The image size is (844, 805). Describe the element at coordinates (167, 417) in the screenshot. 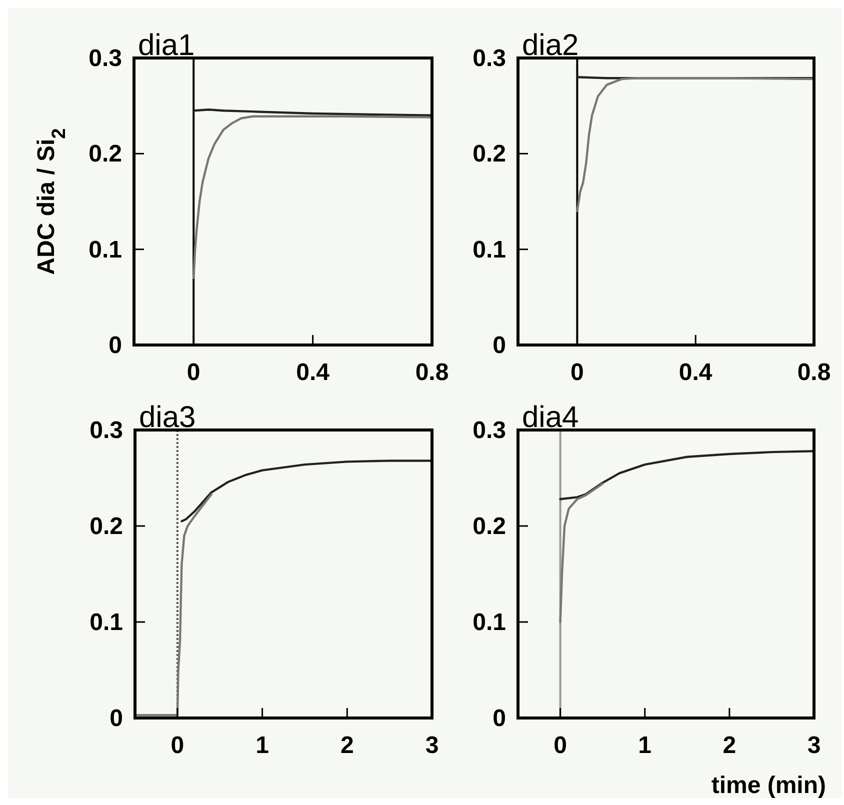

I see `chart-title: dia3` at that location.